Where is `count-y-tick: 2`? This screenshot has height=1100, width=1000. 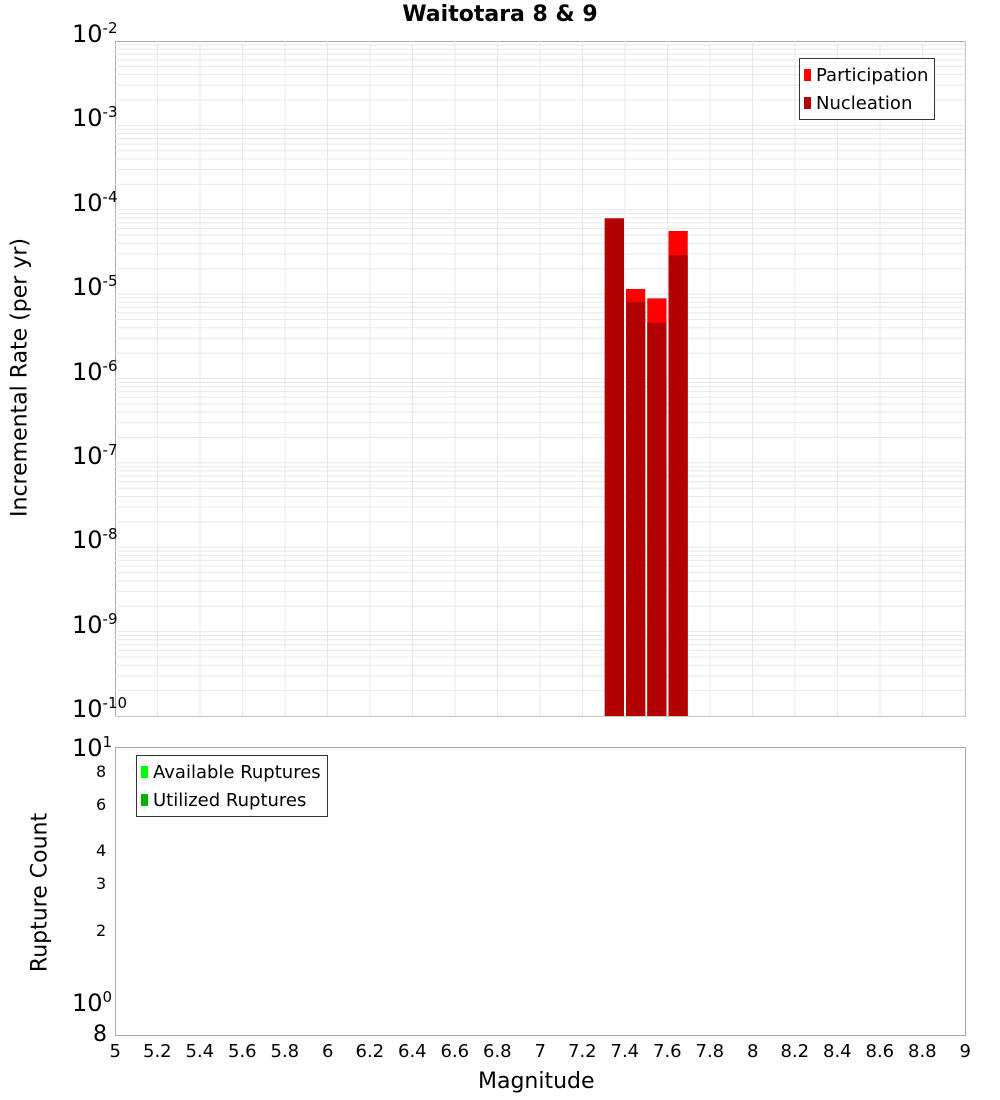 count-y-tick: 2 is located at coordinates (101, 930).